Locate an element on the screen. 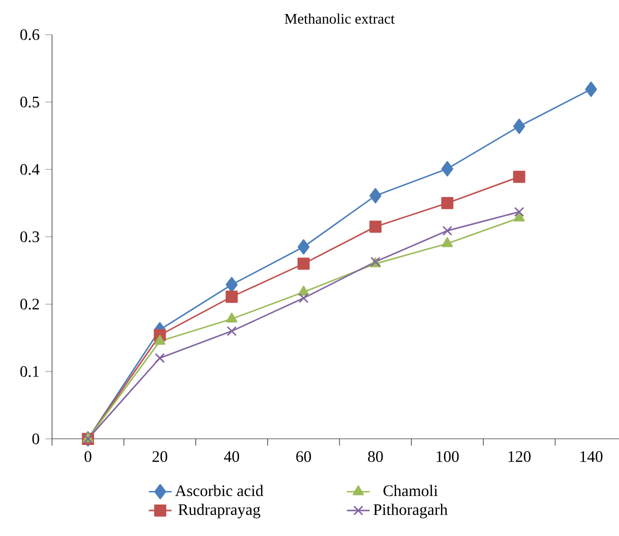 The width and height of the screenshot is (619, 536). legend-label: Rudraprayag is located at coordinates (219, 511).